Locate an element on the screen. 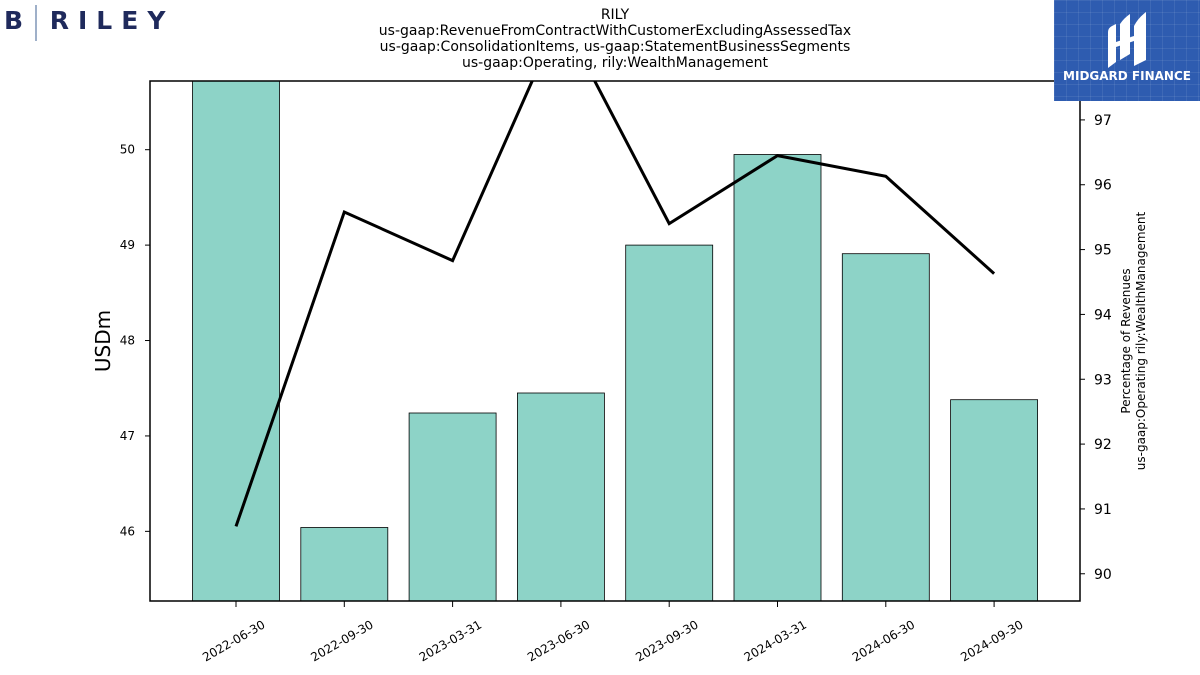 This screenshot has height=675, width=1200. midgard-logo-text: MIDGARD FINANCE is located at coordinates (1127, 76).